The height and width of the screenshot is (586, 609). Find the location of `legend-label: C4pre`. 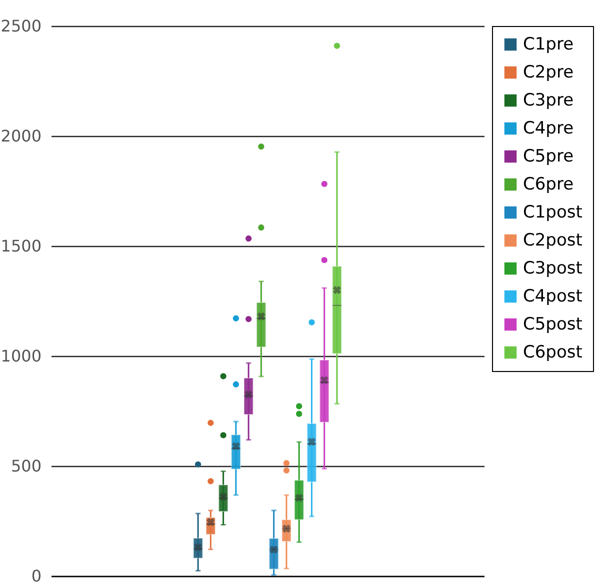

legend-label: C4pre is located at coordinates (548, 128).